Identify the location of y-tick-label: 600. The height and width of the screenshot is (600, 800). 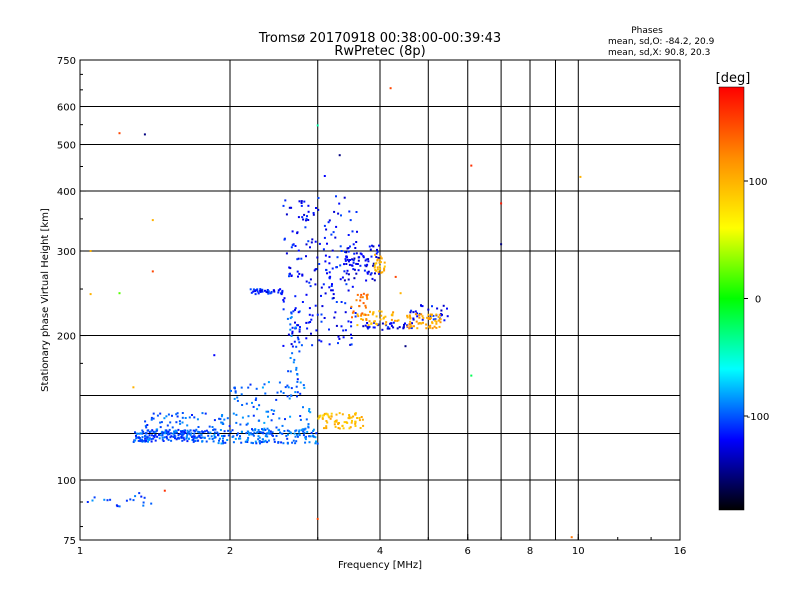
(66, 108).